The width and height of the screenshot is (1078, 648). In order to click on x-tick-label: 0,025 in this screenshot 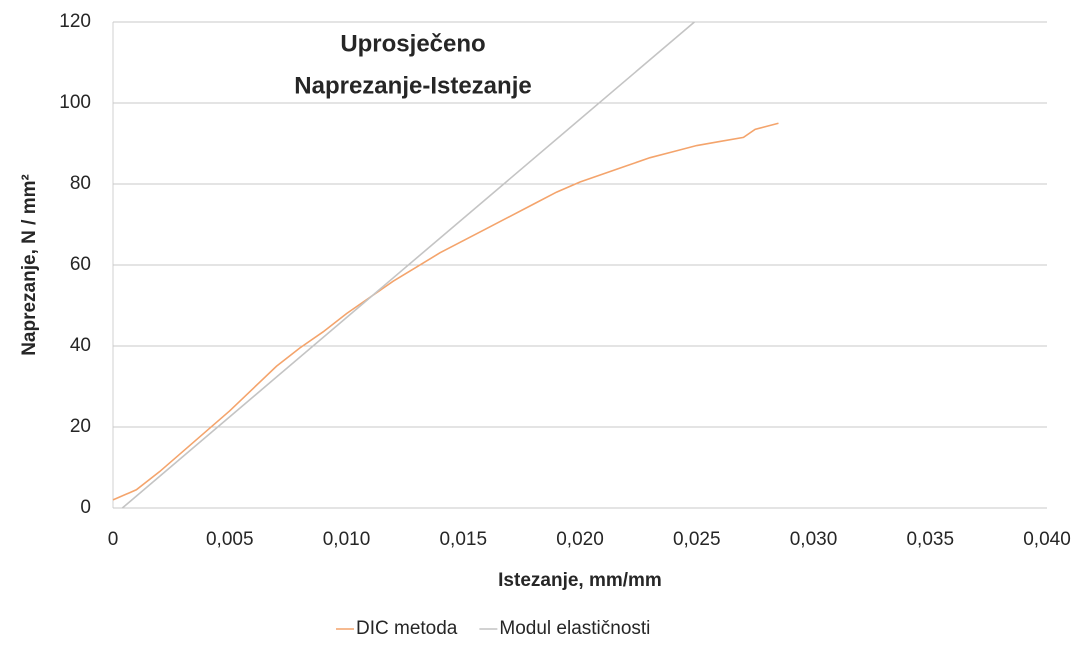, I will do `click(697, 539)`.